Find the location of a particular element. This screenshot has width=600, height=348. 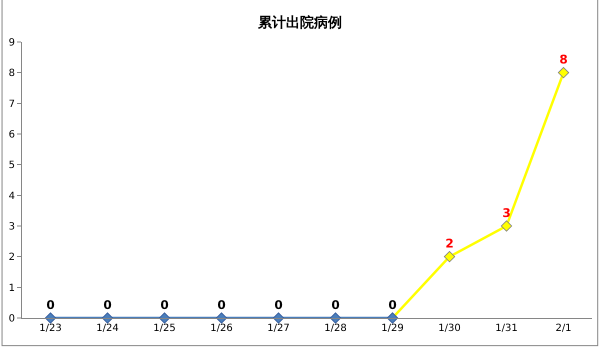

y-tick-label: 9 is located at coordinates (11, 43).